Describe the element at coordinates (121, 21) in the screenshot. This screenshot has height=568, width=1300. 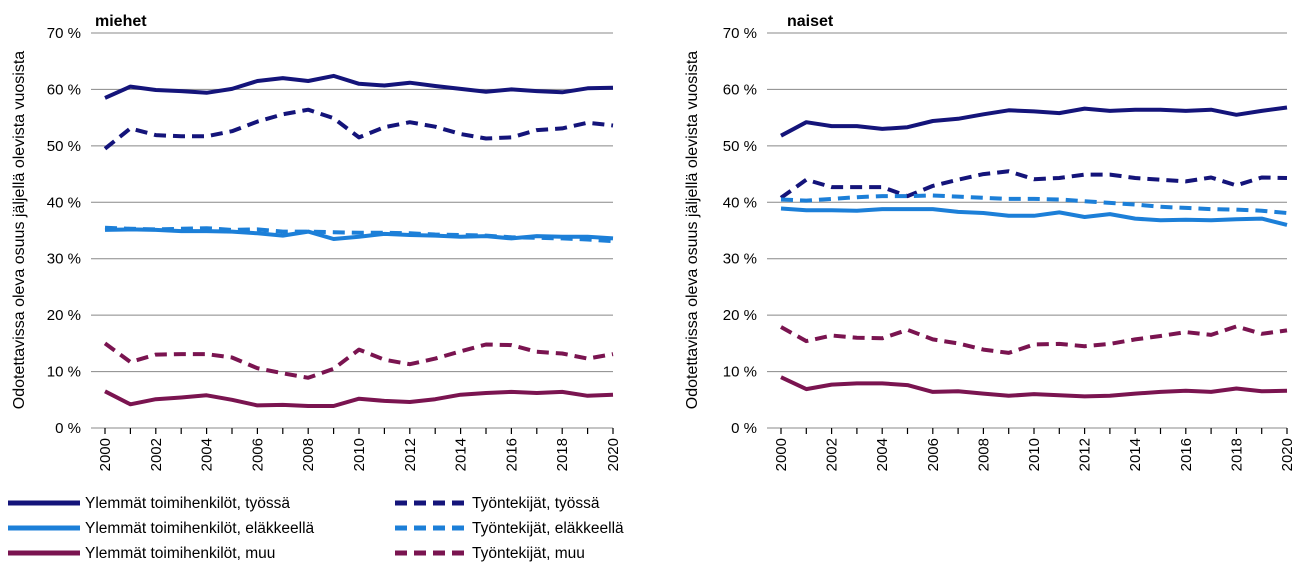
I see `chart-title-miehet: miehet` at that location.